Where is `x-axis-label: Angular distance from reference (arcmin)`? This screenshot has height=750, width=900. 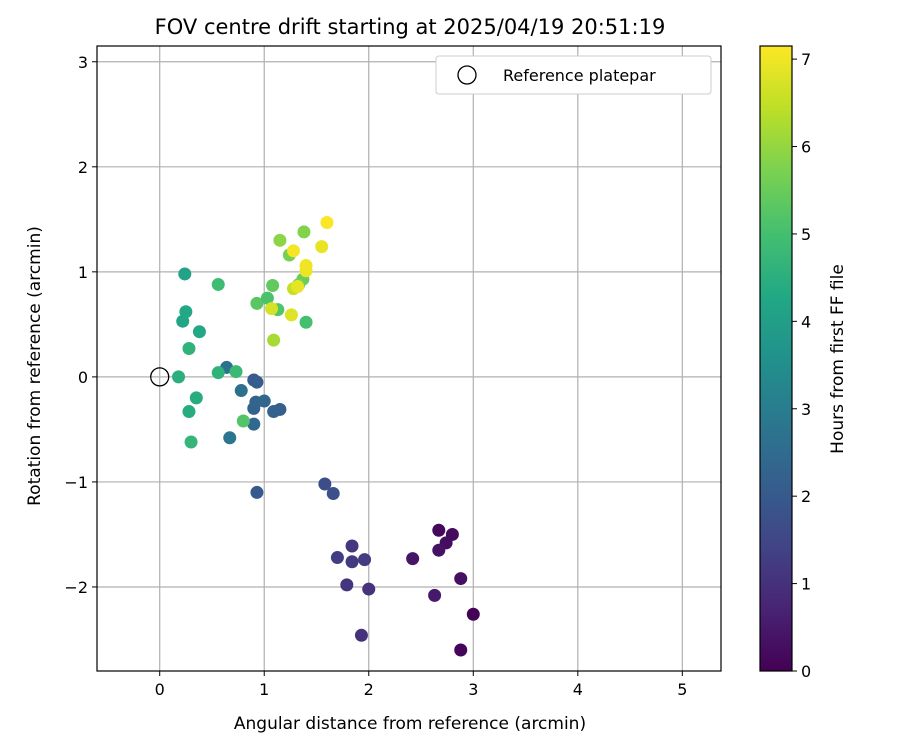 x-axis-label: Angular distance from reference (arcmin) is located at coordinates (410, 724).